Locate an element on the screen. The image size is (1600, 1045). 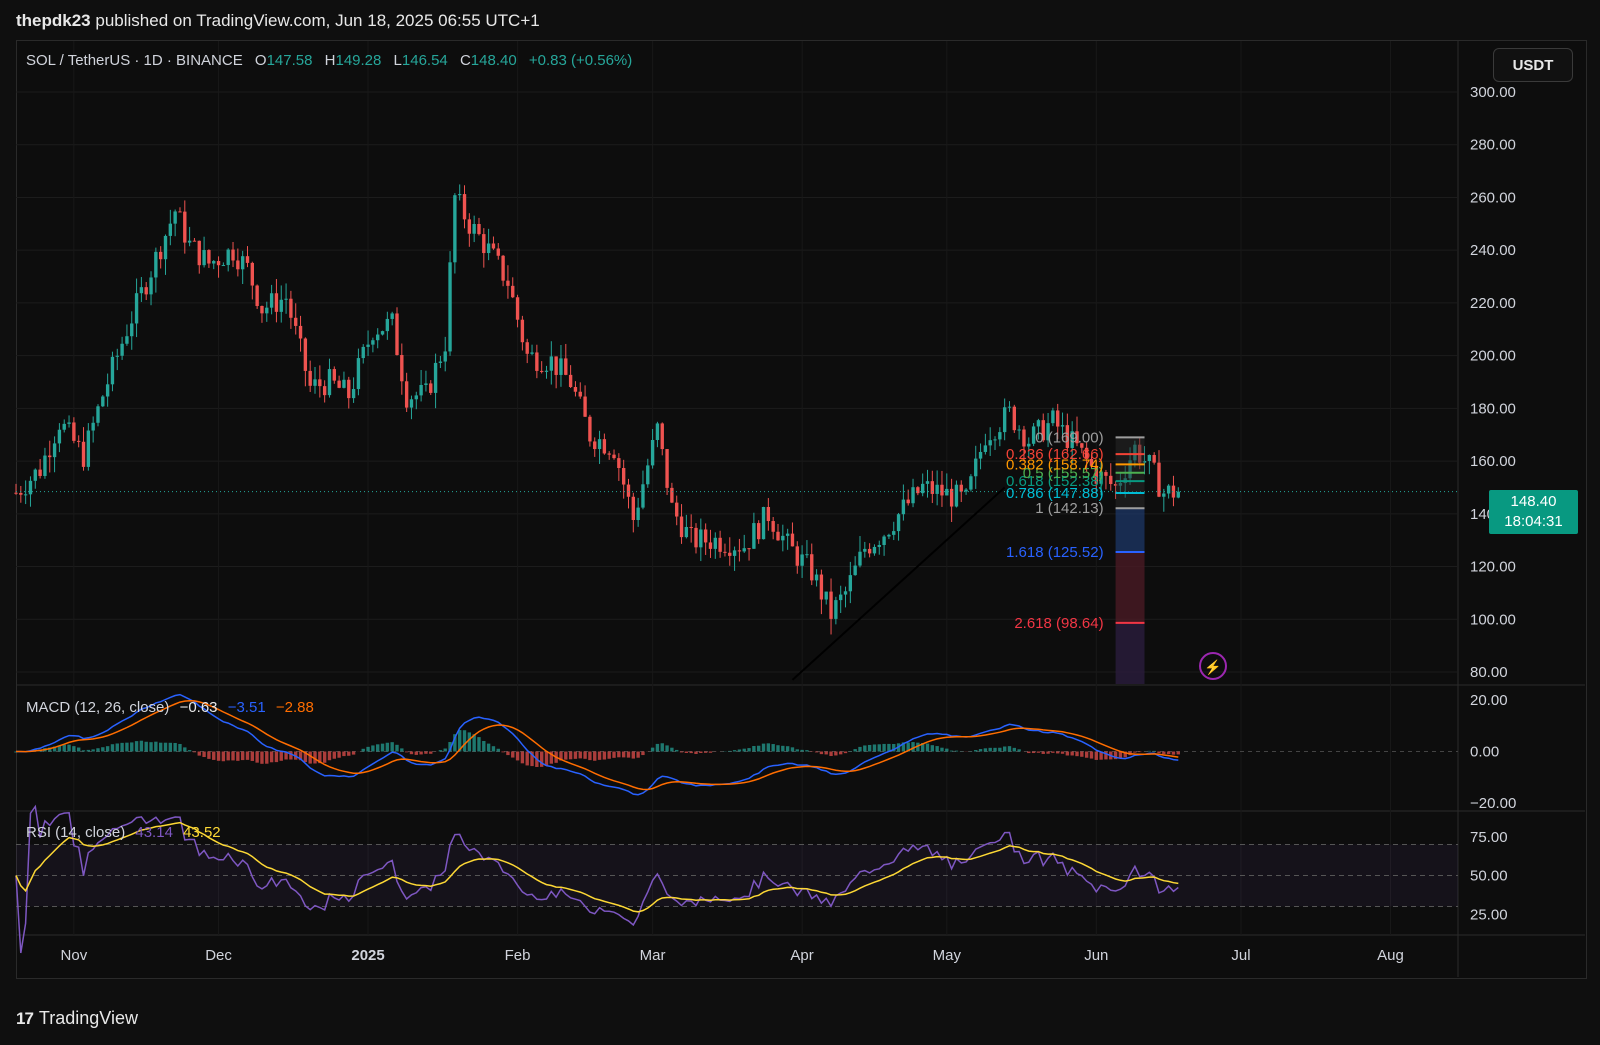
symbol-title: SOL / TetherUS · 1D · BINANCE is located at coordinates (134, 60).